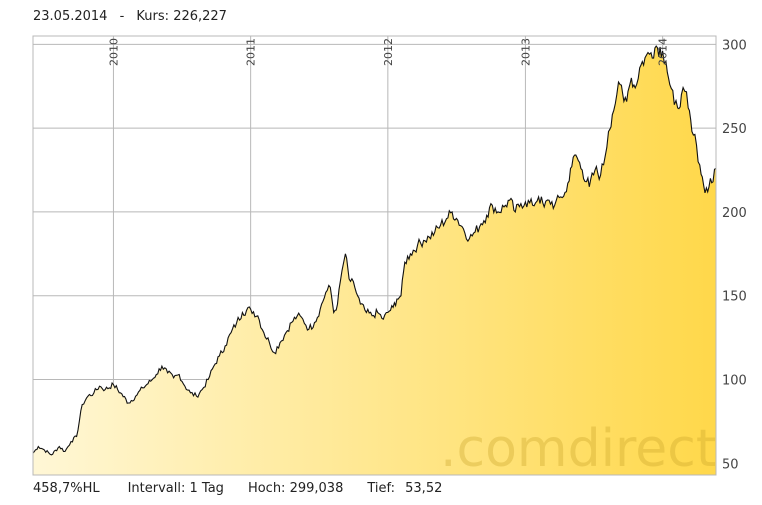 The width and height of the screenshot is (762, 505). I want to click on y-tick-label: 200, so click(734, 213).